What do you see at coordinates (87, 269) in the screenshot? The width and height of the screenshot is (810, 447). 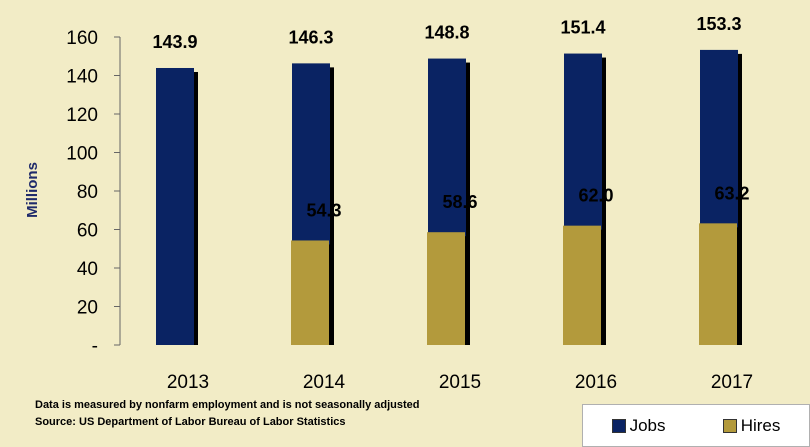 I see `y-tick-label: 40` at bounding box center [87, 269].